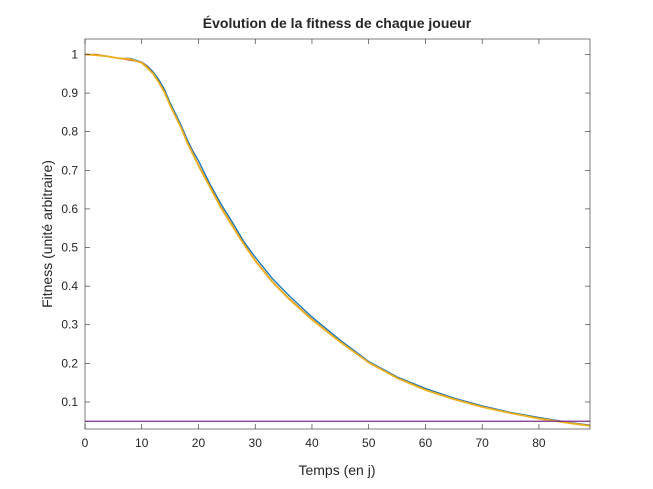 The image size is (653, 489). Describe the element at coordinates (69, 209) in the screenshot. I see `y-tick-label: 0.6` at that location.